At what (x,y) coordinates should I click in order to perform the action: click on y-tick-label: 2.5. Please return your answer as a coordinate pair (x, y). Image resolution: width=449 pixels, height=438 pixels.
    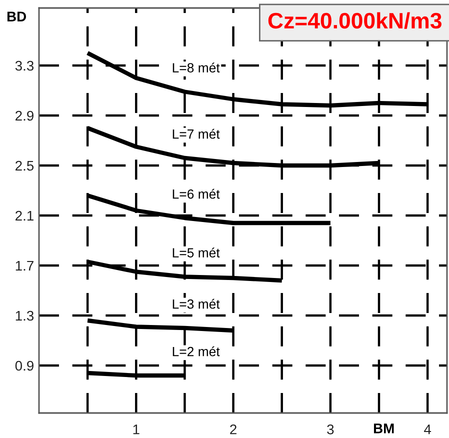
    Looking at the image, I should click on (25, 165).